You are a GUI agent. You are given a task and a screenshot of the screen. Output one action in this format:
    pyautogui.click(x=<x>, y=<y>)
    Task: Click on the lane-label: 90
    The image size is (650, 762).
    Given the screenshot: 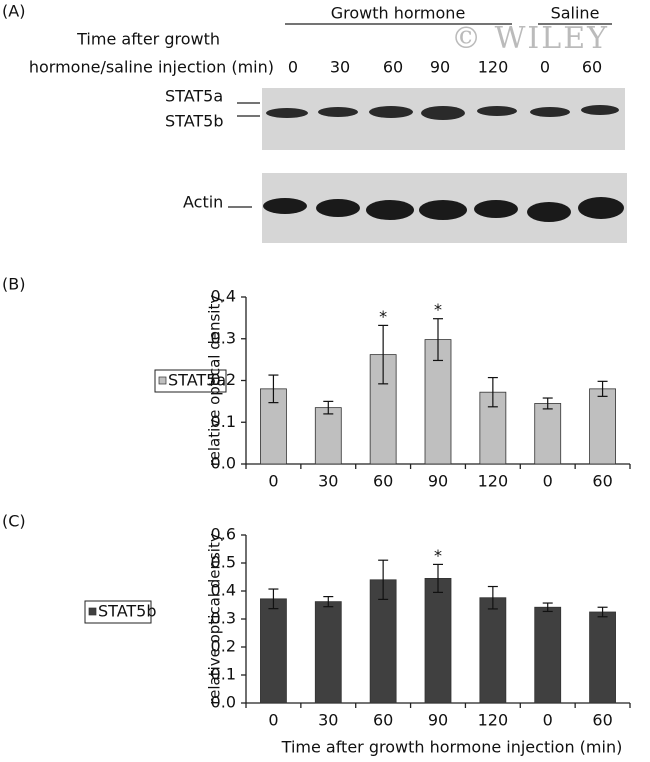 What is the action you would take?
    pyautogui.click(x=440, y=67)
    